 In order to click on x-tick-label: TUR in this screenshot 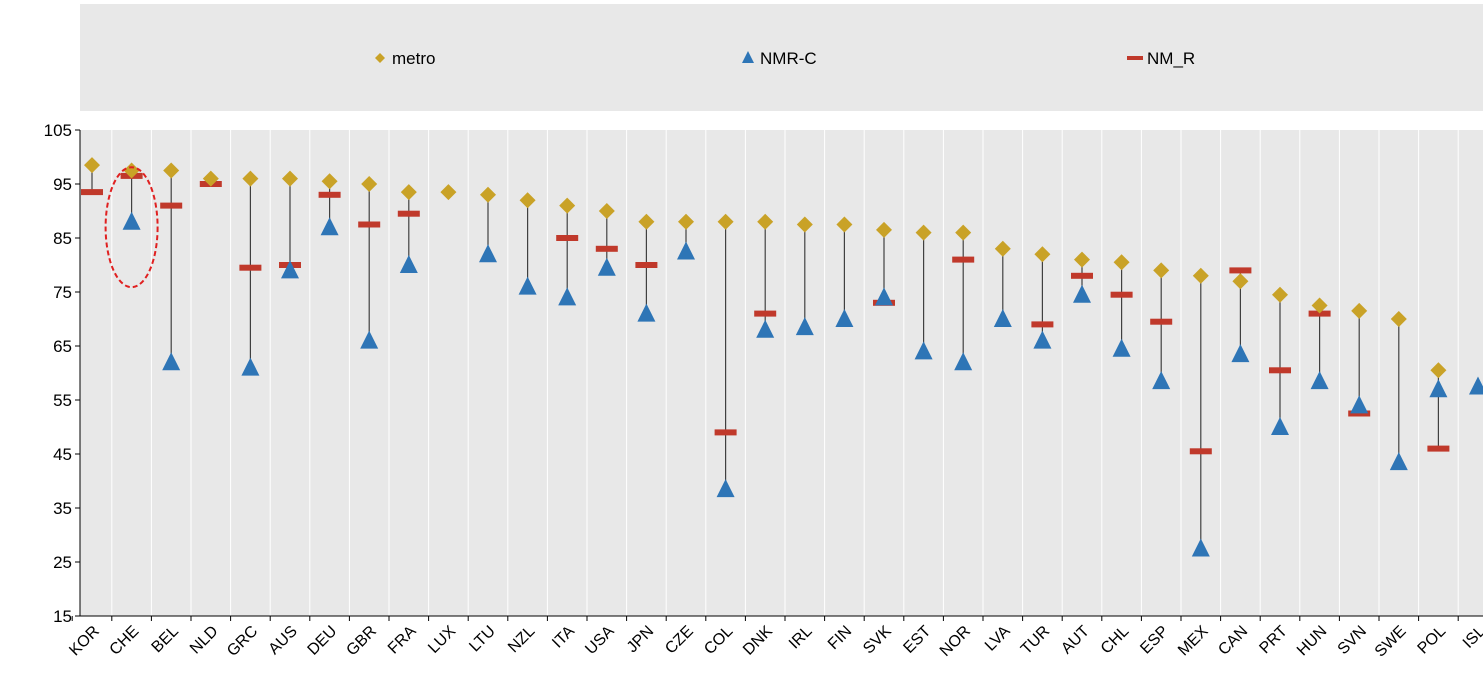, I will do `click(1035, 640)`.